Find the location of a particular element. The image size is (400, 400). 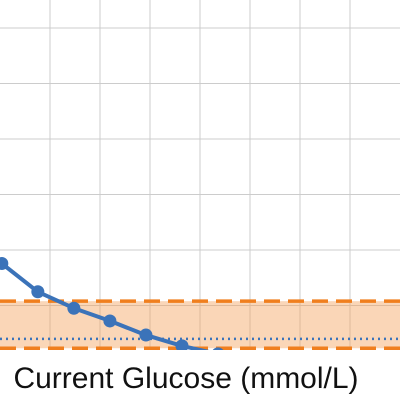

x-axis-label: Current Glucose (mmol/L) is located at coordinates (185, 378).